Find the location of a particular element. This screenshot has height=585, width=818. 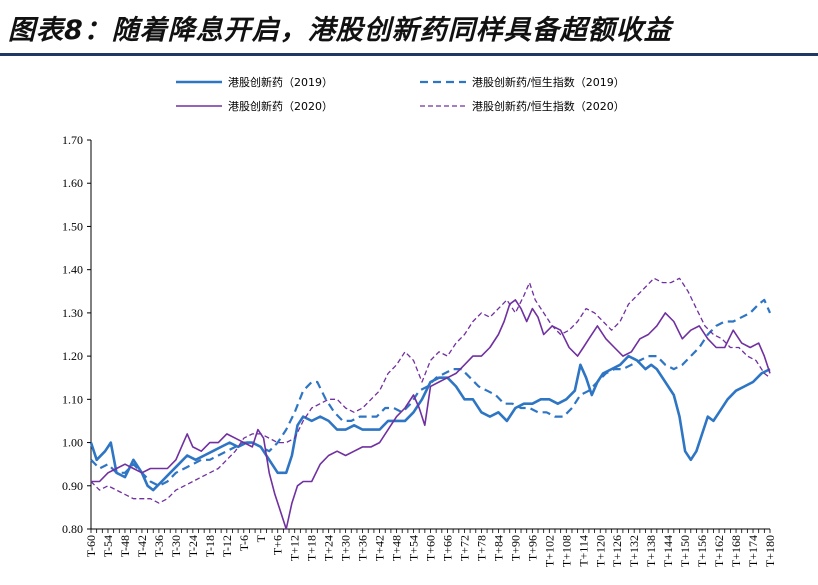

x-tick-label: T+36 is located at coordinates (363, 548).